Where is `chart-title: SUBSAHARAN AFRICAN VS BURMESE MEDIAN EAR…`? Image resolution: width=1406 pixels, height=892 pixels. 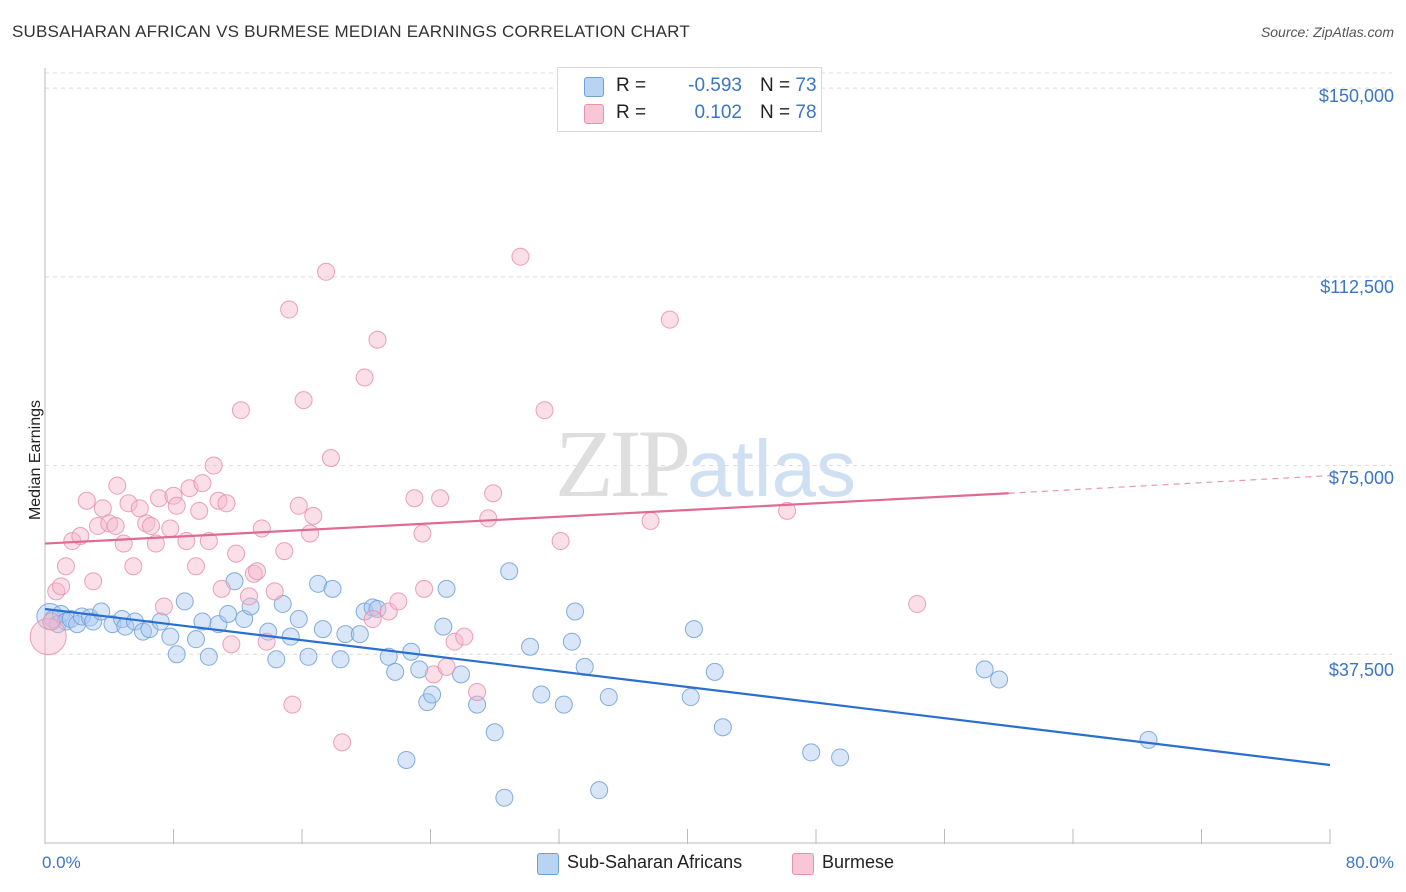
chart-title: SUBSAHARAN AFRICAN VS BURMESE MEDIAN EAR… is located at coordinates (351, 31).